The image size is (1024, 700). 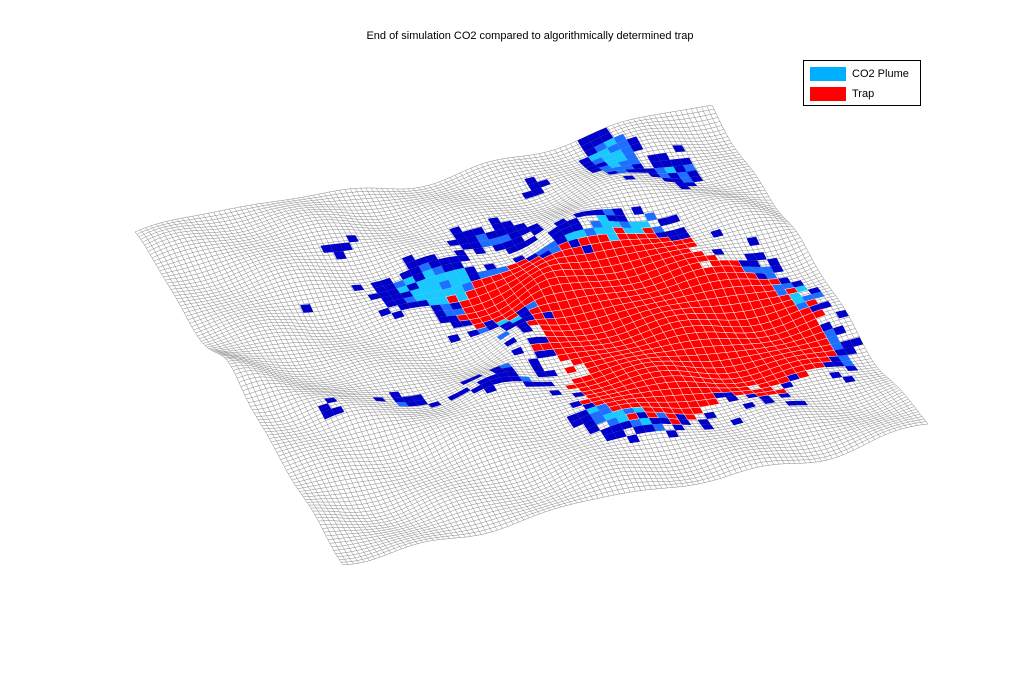 What do you see at coordinates (859, 74) in the screenshot?
I see `legend-entry-plume: CO2 Plume` at bounding box center [859, 74].